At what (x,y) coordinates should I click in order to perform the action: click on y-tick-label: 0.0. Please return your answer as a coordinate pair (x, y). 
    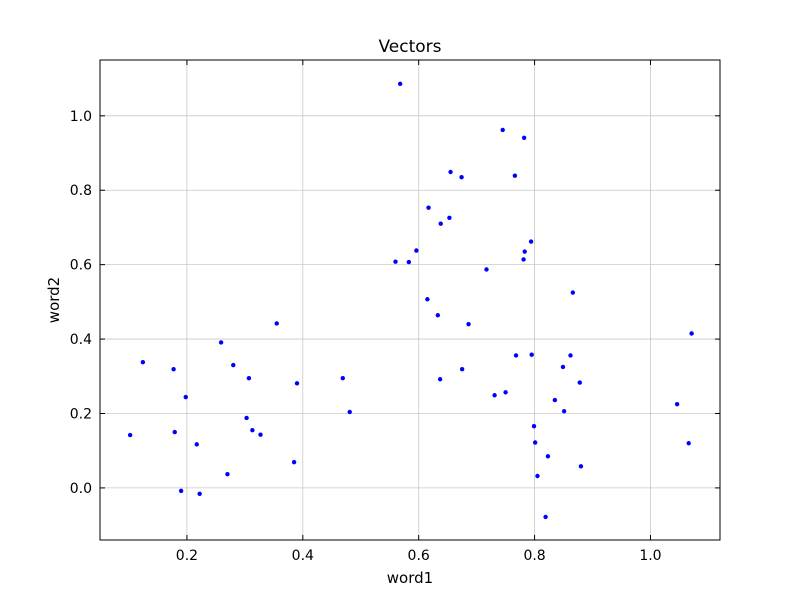
    Looking at the image, I should click on (81, 489).